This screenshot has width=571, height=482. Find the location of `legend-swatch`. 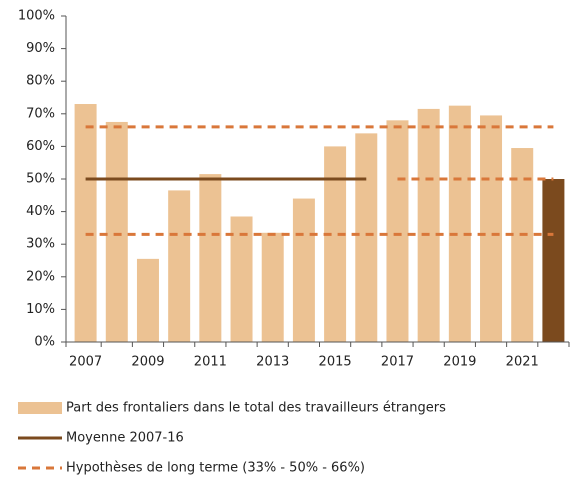

legend-swatch is located at coordinates (40, 408).